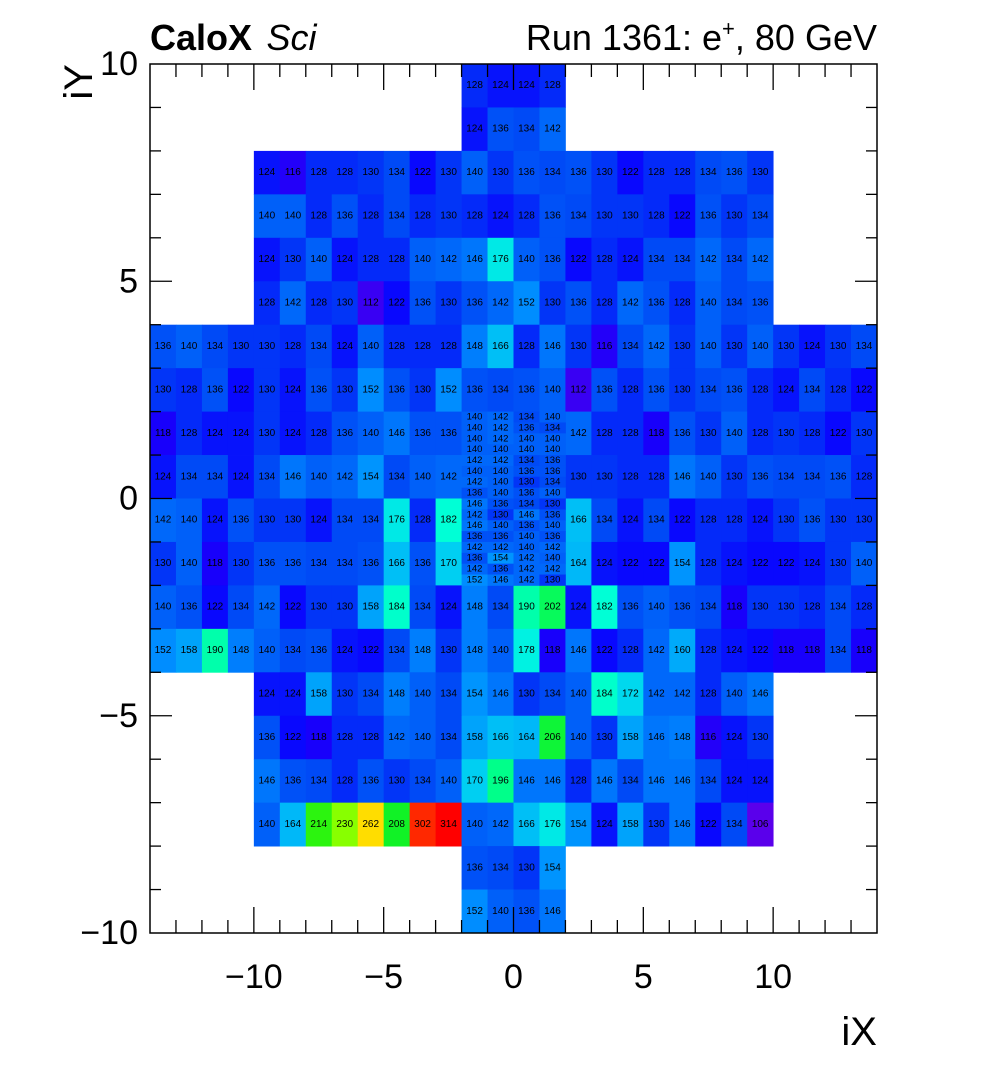 Image resolution: width=996 pixels, height=1072 pixels. I want to click on cell-value-label: 142, so click(475, 514).